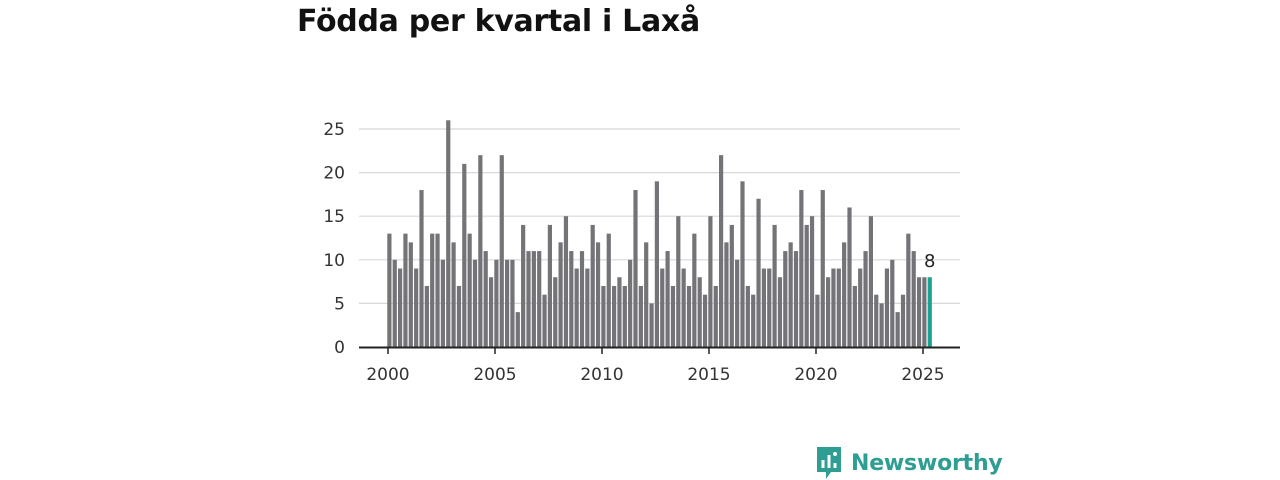 This screenshot has height=480, width=1280. What do you see at coordinates (334, 217) in the screenshot?
I see `y-tick-label: 15` at bounding box center [334, 217].